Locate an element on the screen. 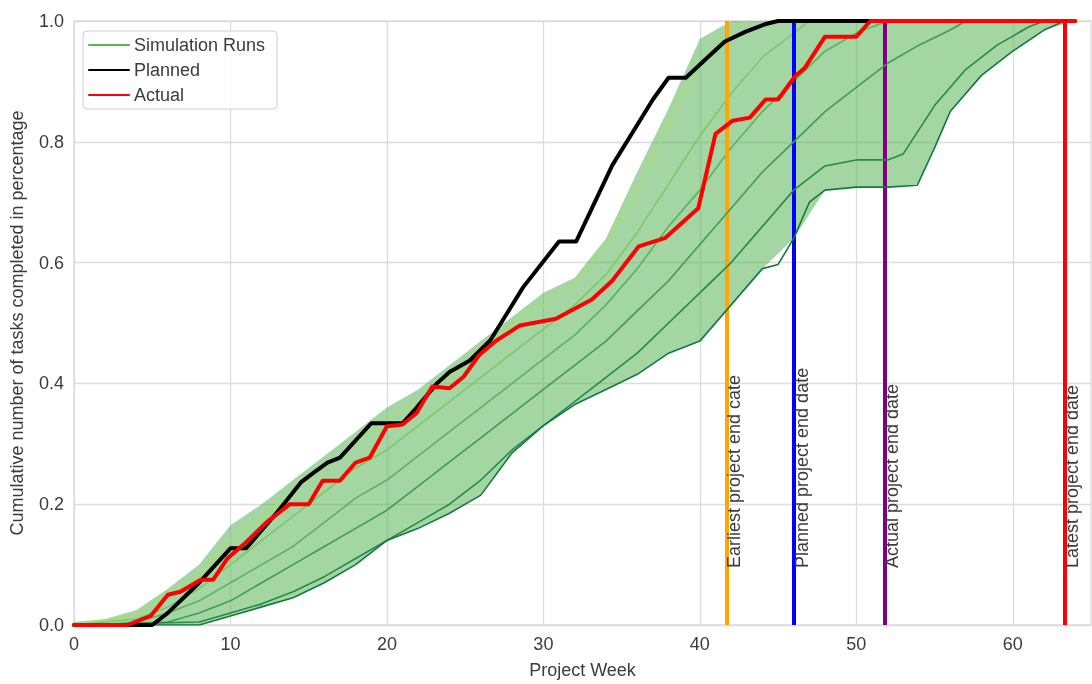  x-tick-label: 50 is located at coordinates (856, 644).